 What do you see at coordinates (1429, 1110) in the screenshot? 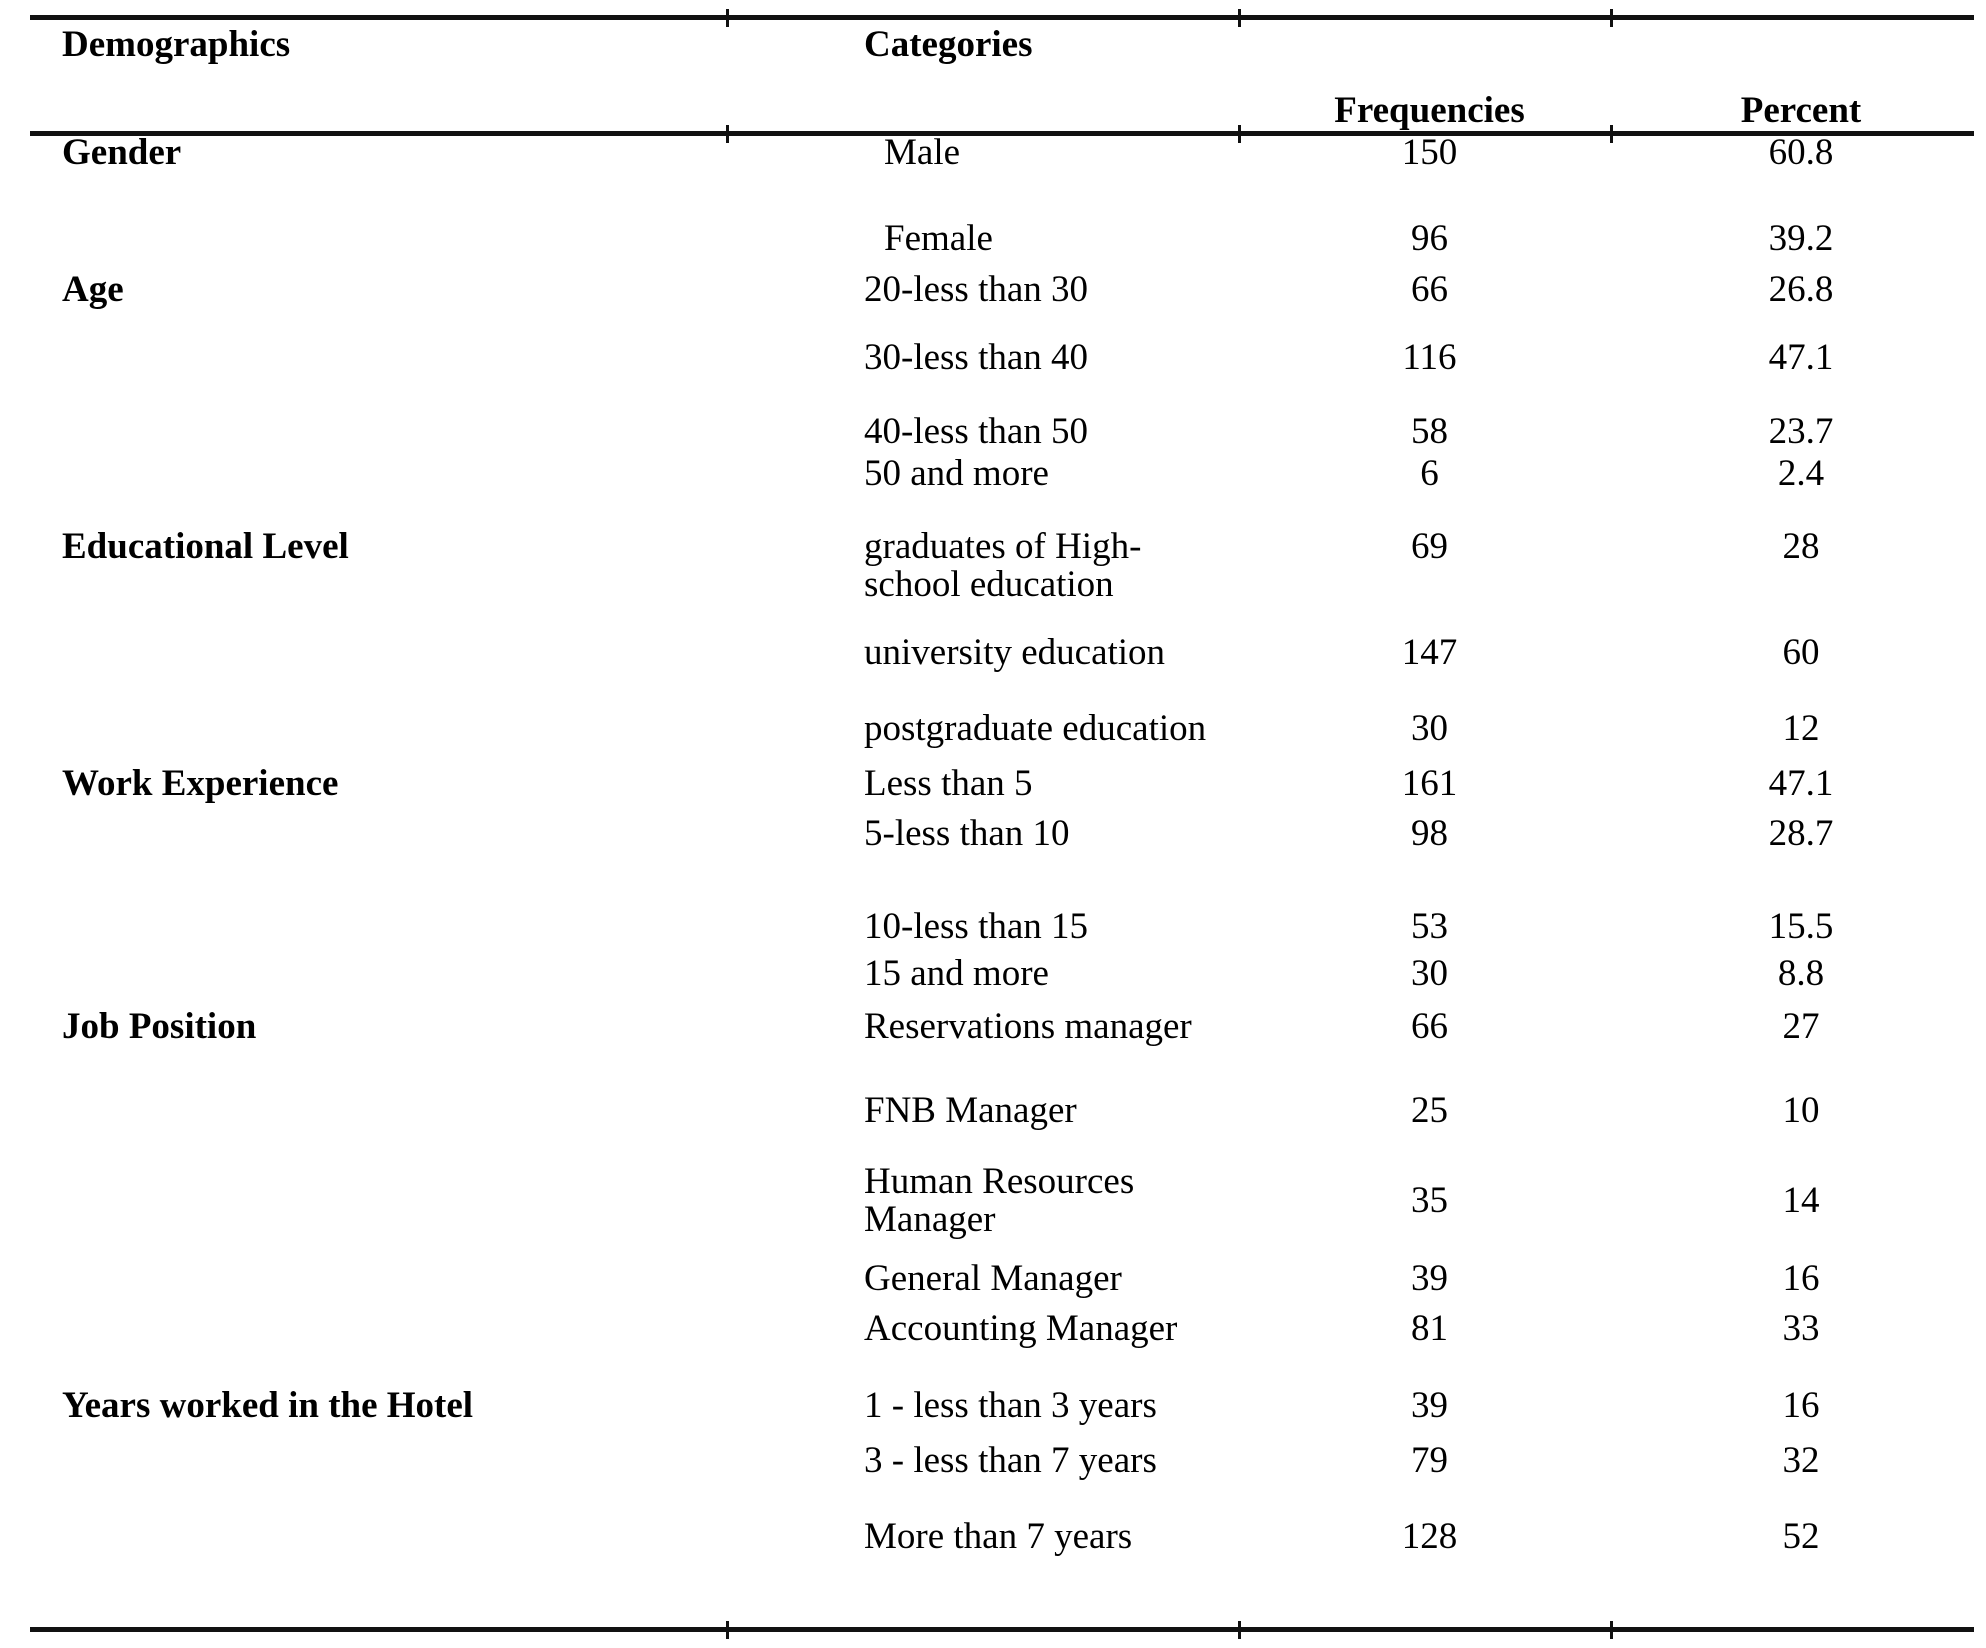
I see `frequency-cell: 25` at bounding box center [1429, 1110].